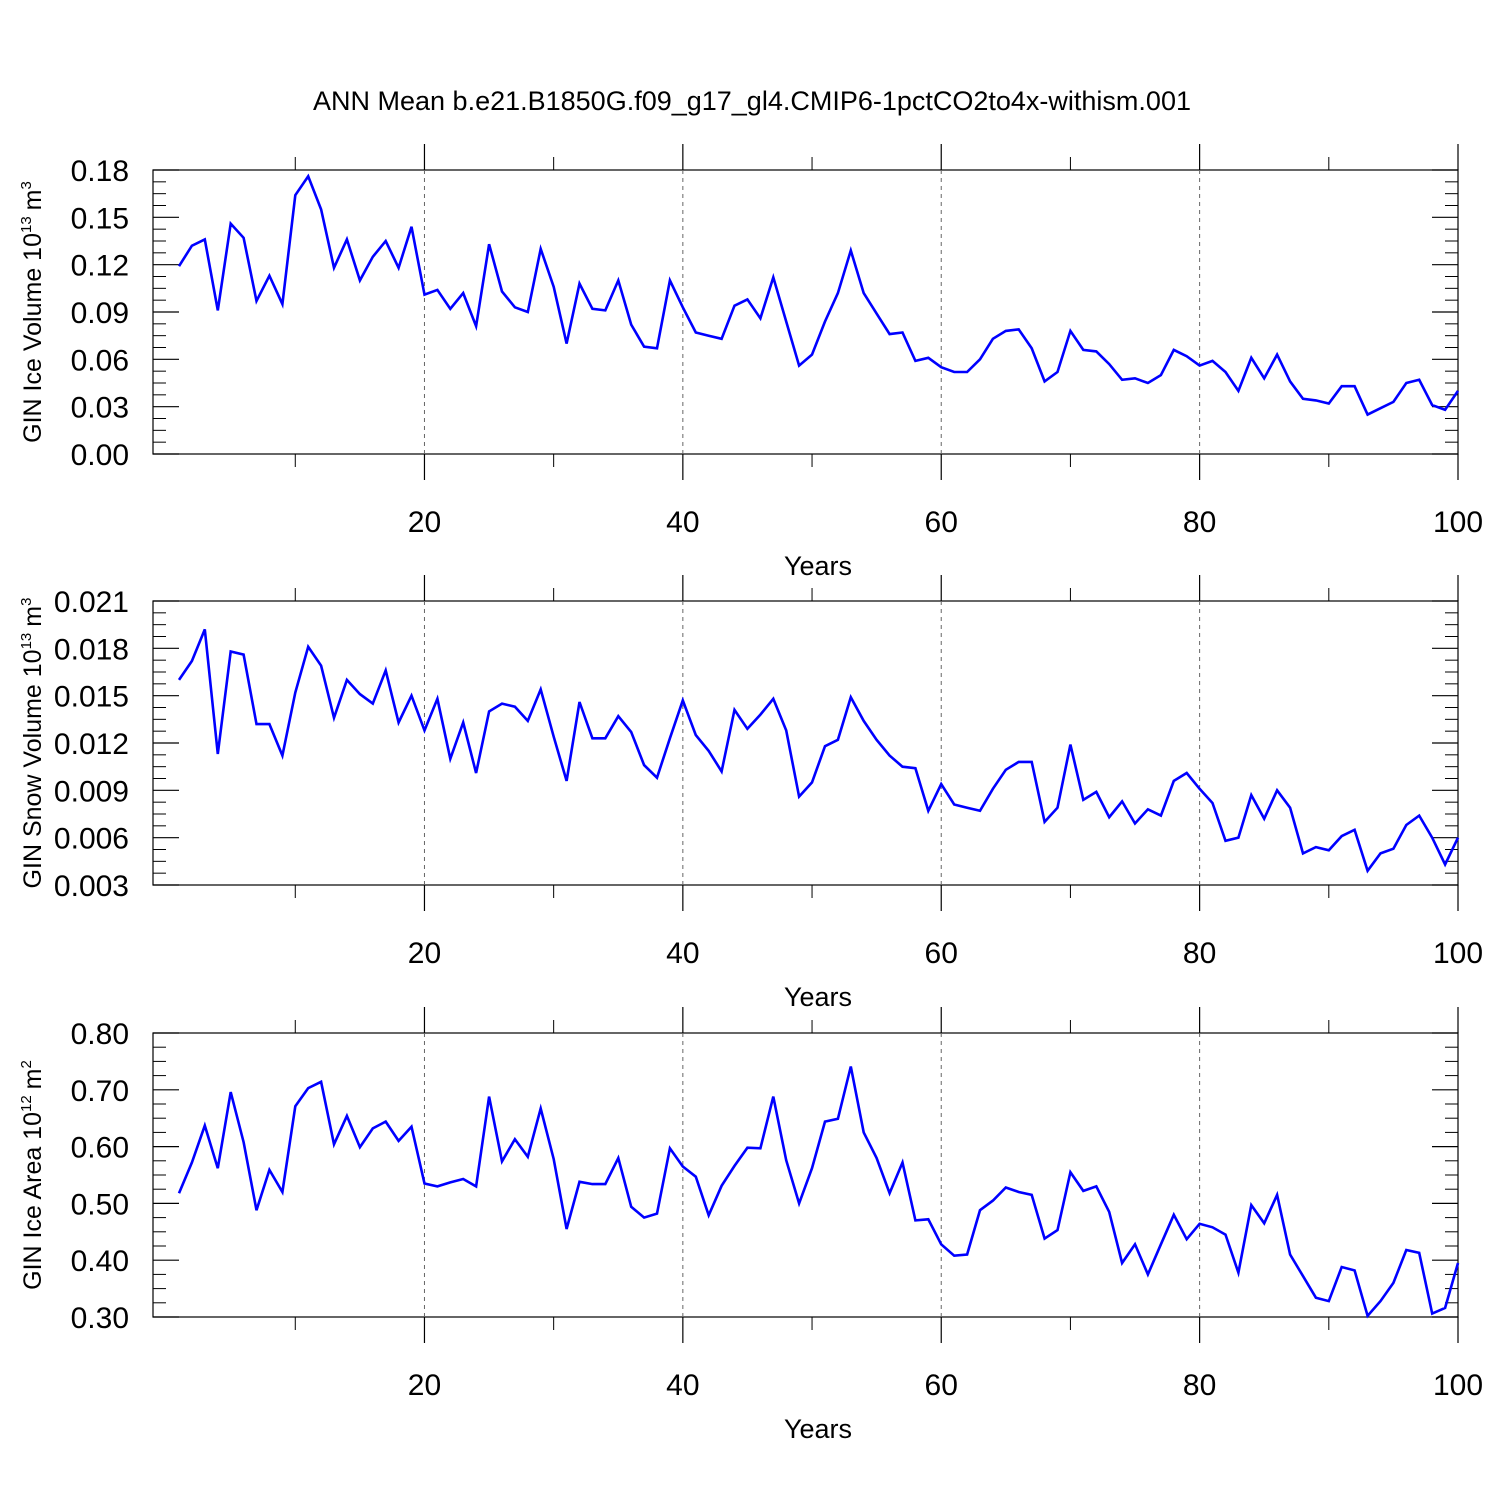 Image resolution: width=1500 pixels, height=1500 pixels. Describe the element at coordinates (100, 455) in the screenshot. I see `y-tick-label: 0.00` at that location.